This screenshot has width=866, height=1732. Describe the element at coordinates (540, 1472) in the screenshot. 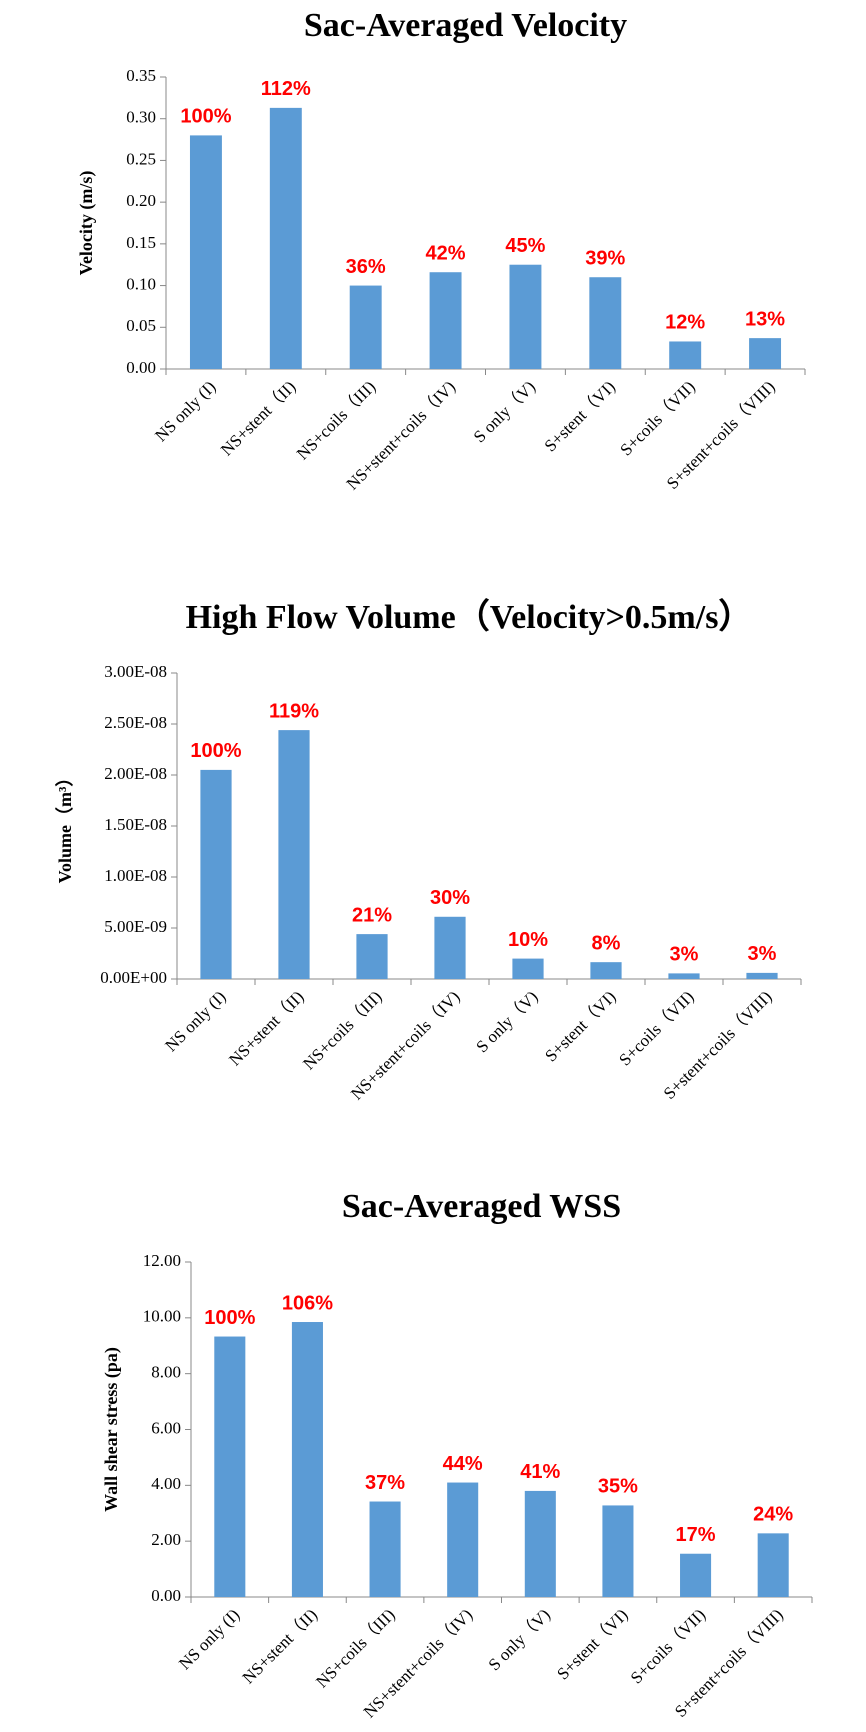

I see `bar-label: 41%` at that location.